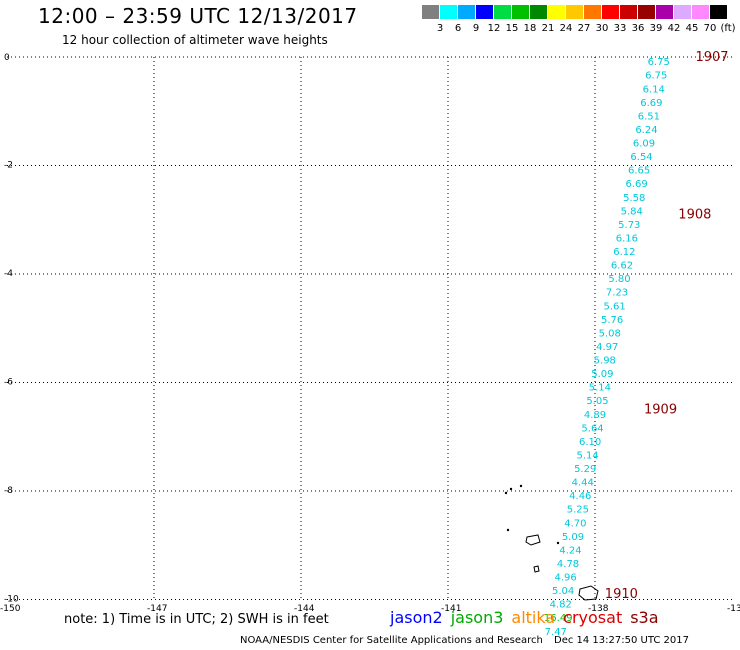  I want to click on wave-height-value: 5.98, so click(605, 361).